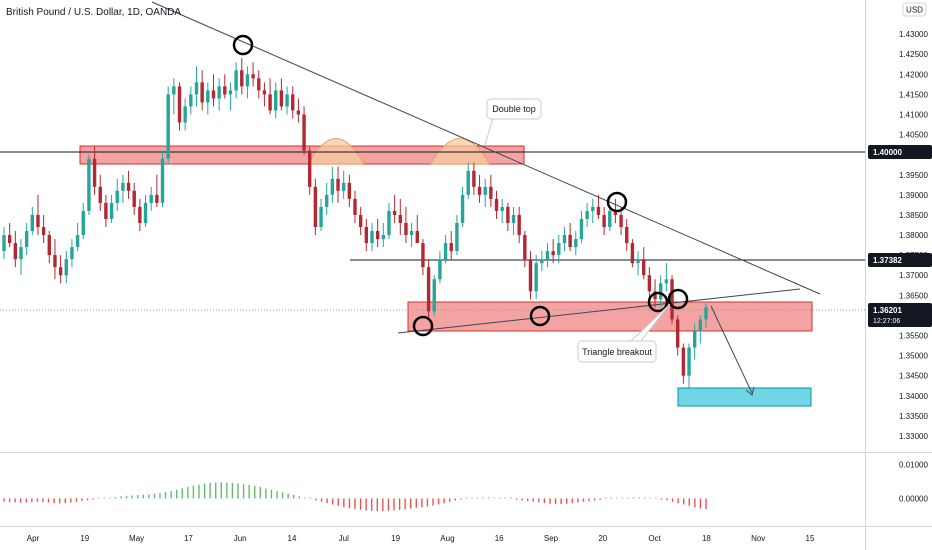 The height and width of the screenshot is (550, 932). Describe the element at coordinates (731, 349) in the screenshot. I see `projection-arrow` at that location.